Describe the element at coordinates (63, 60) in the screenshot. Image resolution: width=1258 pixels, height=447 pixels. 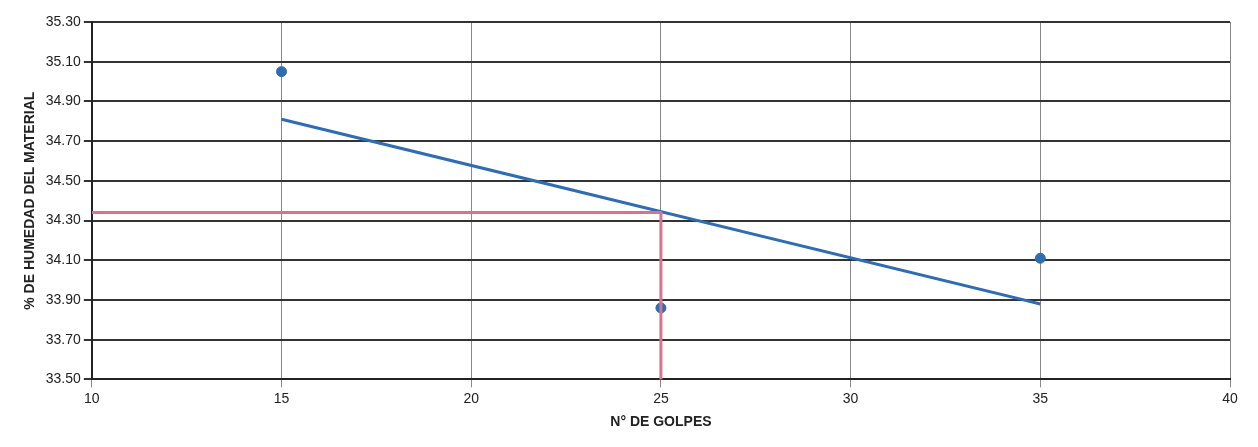
I see `y-tick-label: 35.10` at that location.